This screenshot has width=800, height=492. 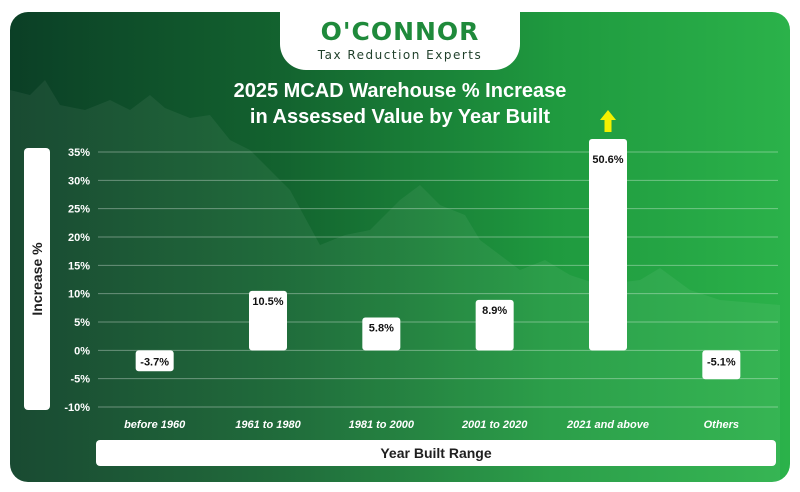 What do you see at coordinates (721, 425) in the screenshot?
I see `x-tick-label: Others` at bounding box center [721, 425].